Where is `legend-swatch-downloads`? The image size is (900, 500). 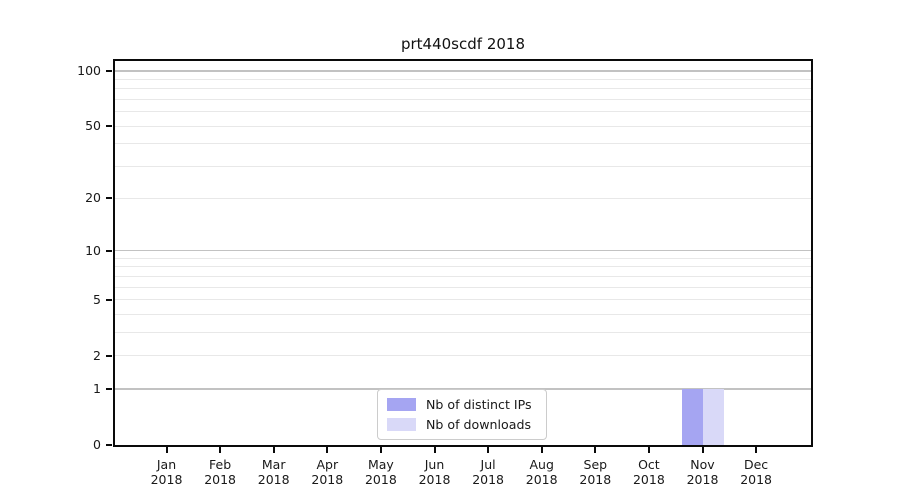
legend-swatch-downloads is located at coordinates (401, 424).